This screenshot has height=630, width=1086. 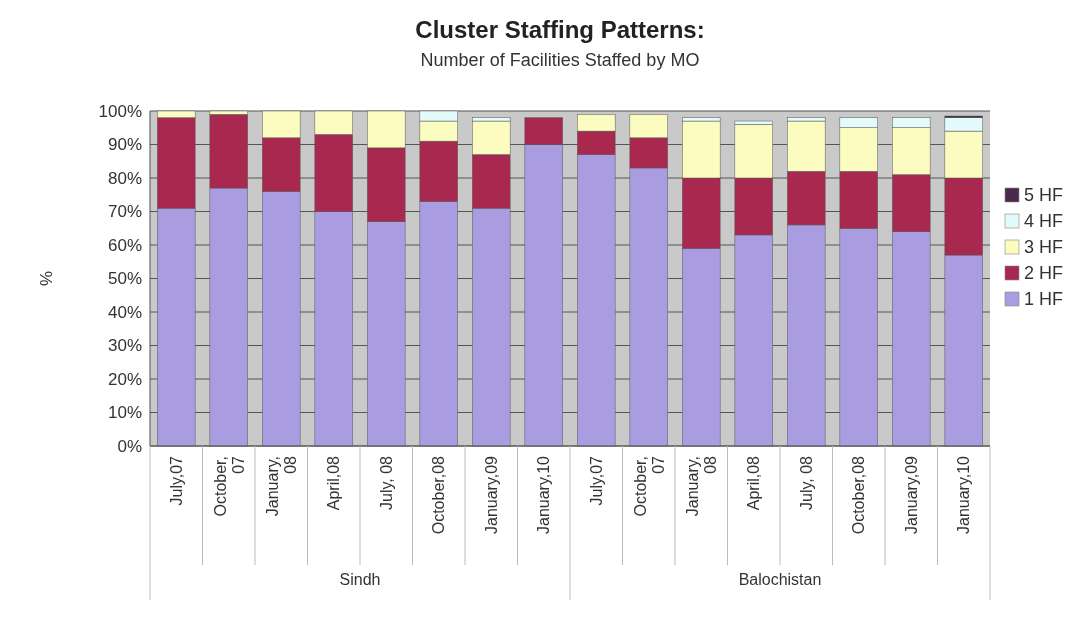 What do you see at coordinates (560, 29) in the screenshot?
I see `chart-title: Cluster Staffing Patterns:` at bounding box center [560, 29].